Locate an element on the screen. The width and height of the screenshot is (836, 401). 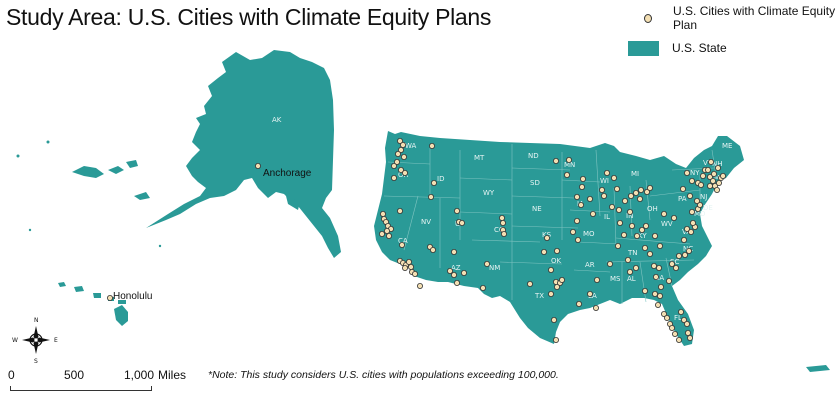
state-label-oh: OH is located at coordinates (652, 209).